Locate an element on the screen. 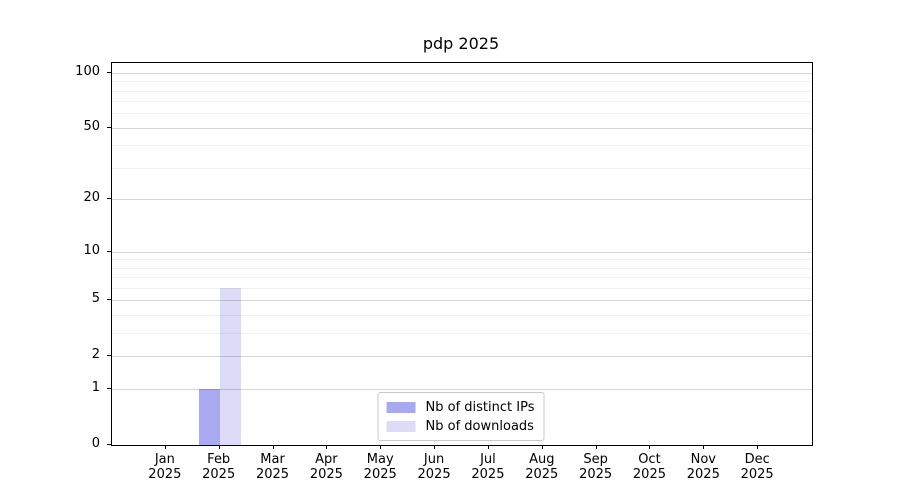 The height and width of the screenshot is (500, 900). bar-nb-of-downloads-feb is located at coordinates (230, 366).